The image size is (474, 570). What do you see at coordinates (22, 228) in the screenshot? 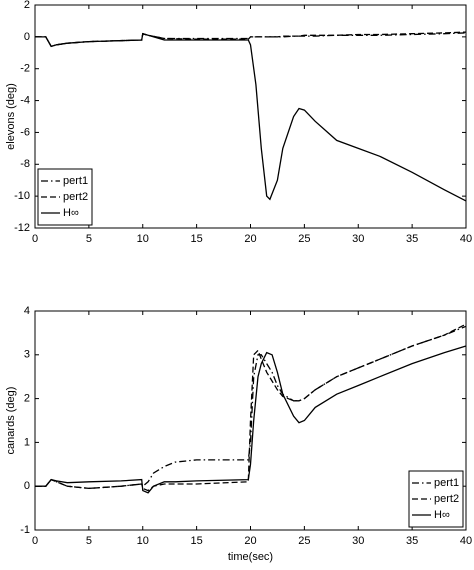
I see `y-tick-label: -12` at bounding box center [22, 228].